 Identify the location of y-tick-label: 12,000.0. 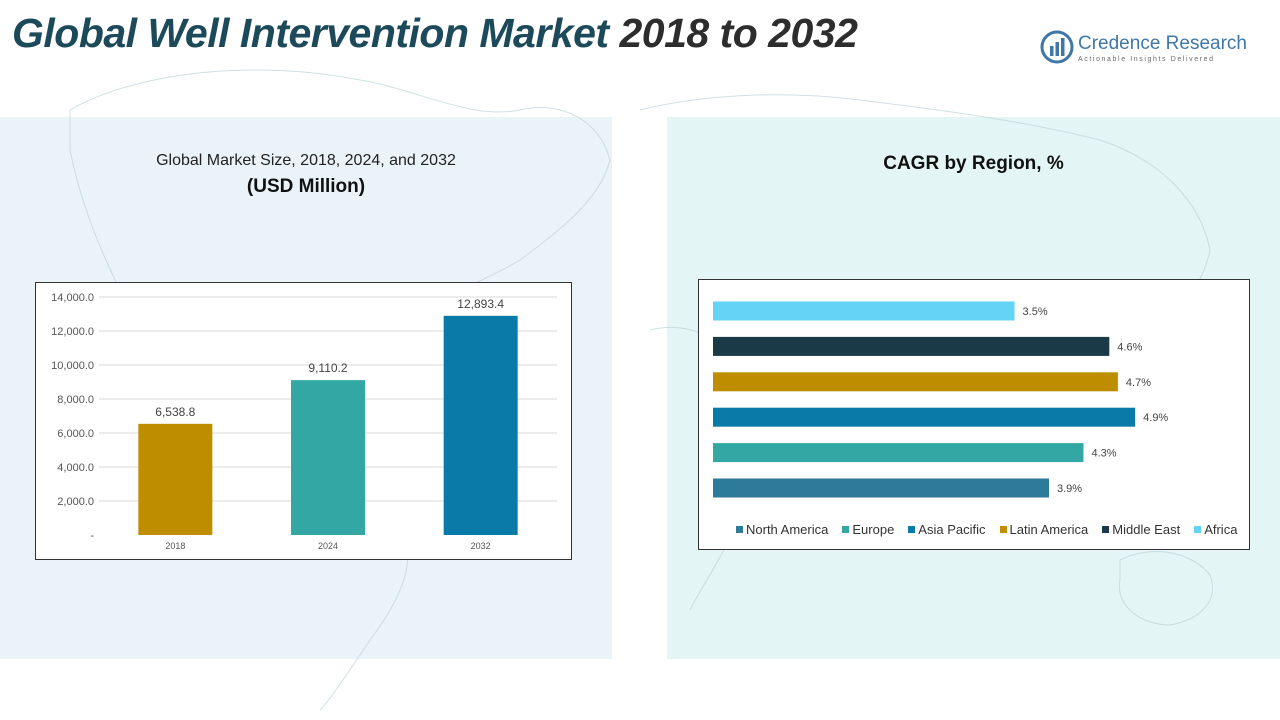
(72, 332).